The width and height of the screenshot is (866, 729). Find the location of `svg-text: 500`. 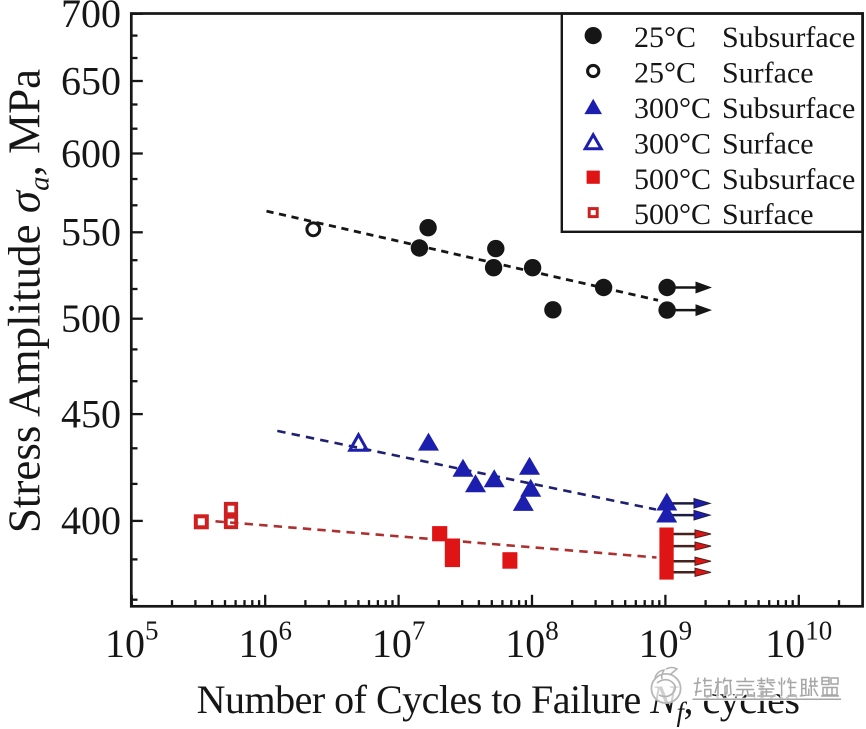

svg-text: 500 is located at coordinates (91, 318).